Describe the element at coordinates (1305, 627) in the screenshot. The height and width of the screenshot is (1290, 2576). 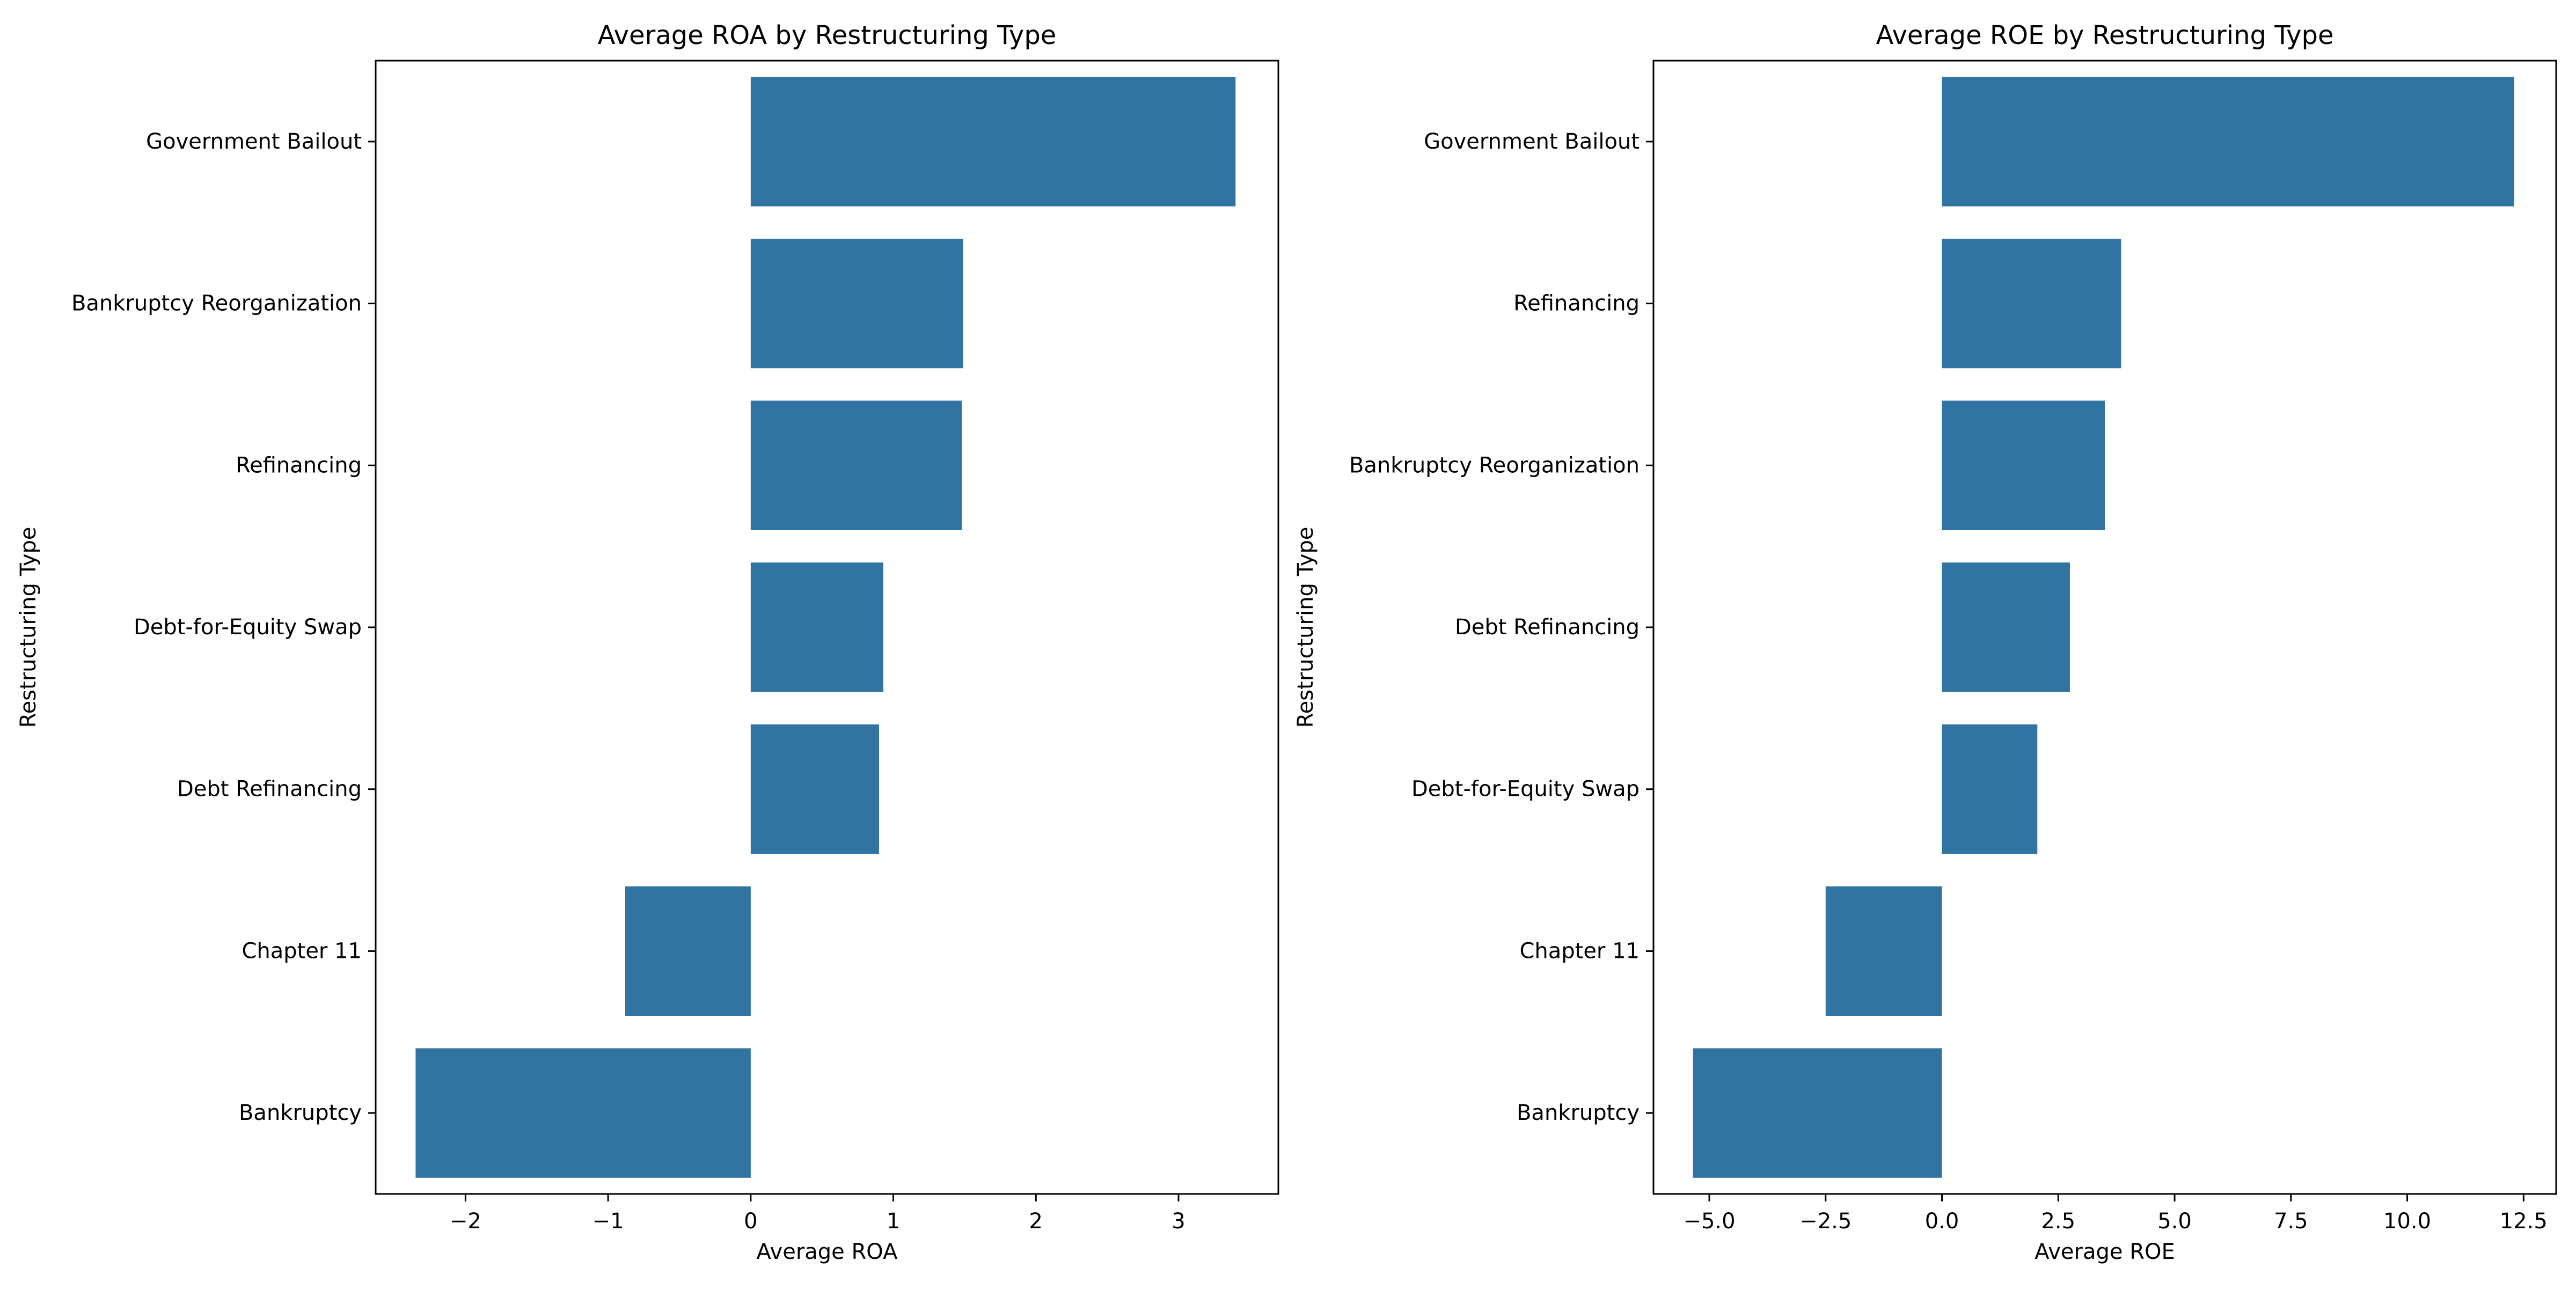
I see `roe-y-axis-label: Restructuring Type` at that location.